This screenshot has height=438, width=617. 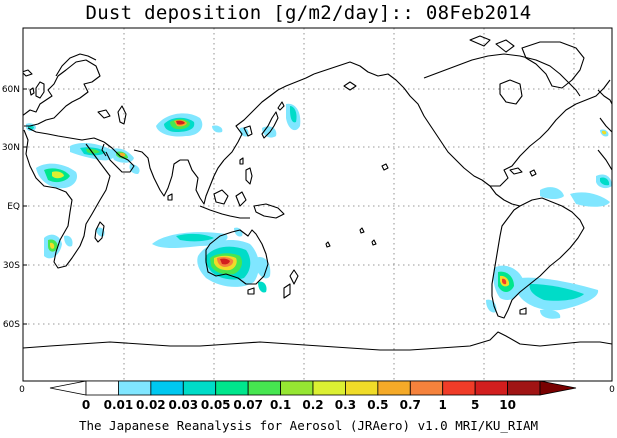 I want to click on lat-label-30s: 30S, so click(x=11, y=266).